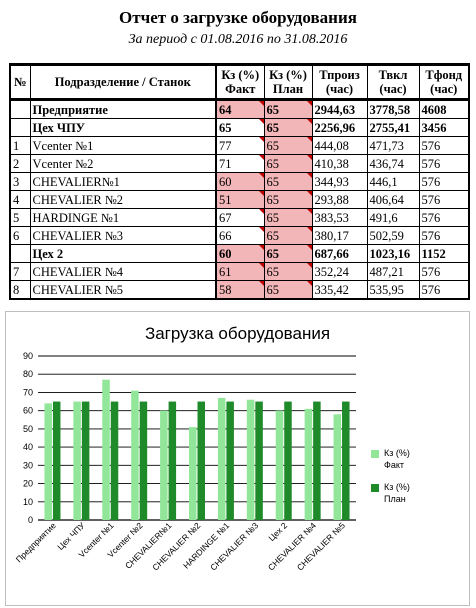  What do you see at coordinates (20, 199) in the screenshot?
I see `row-num: 4` at bounding box center [20, 199].